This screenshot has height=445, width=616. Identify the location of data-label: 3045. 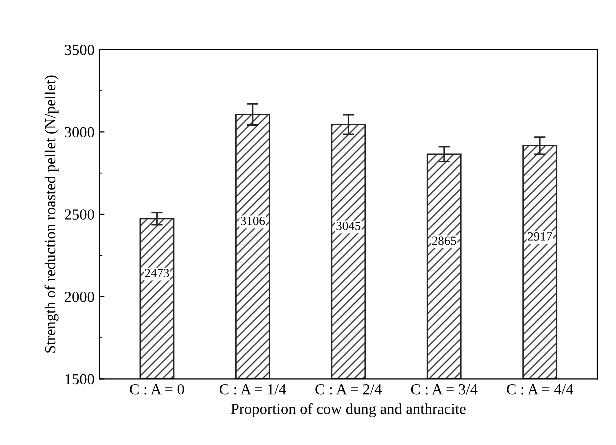
(348, 226).